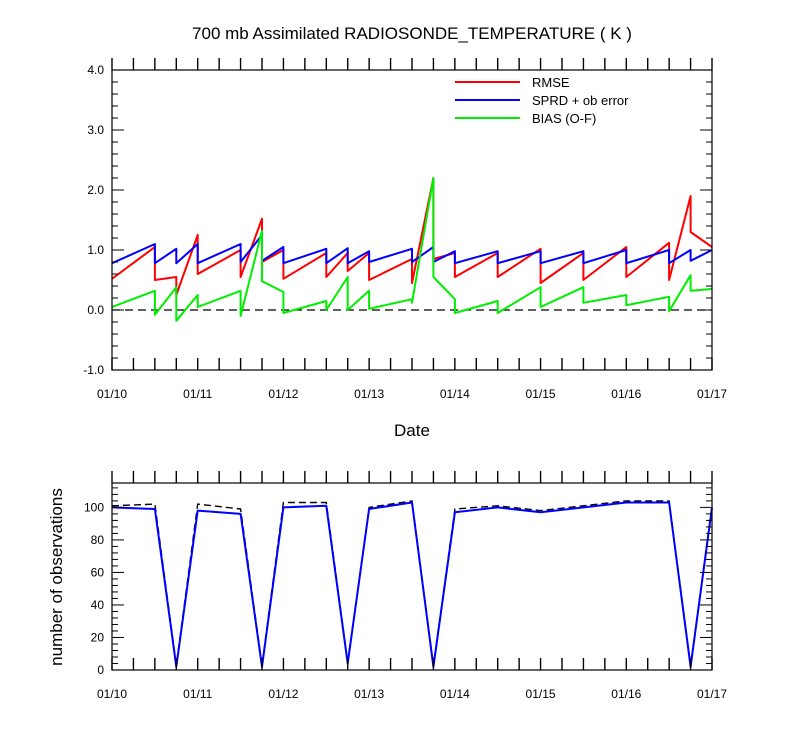 This screenshot has height=750, width=800. Describe the element at coordinates (551, 82) in the screenshot. I see `legend-label-rmse: RMSE` at that location.